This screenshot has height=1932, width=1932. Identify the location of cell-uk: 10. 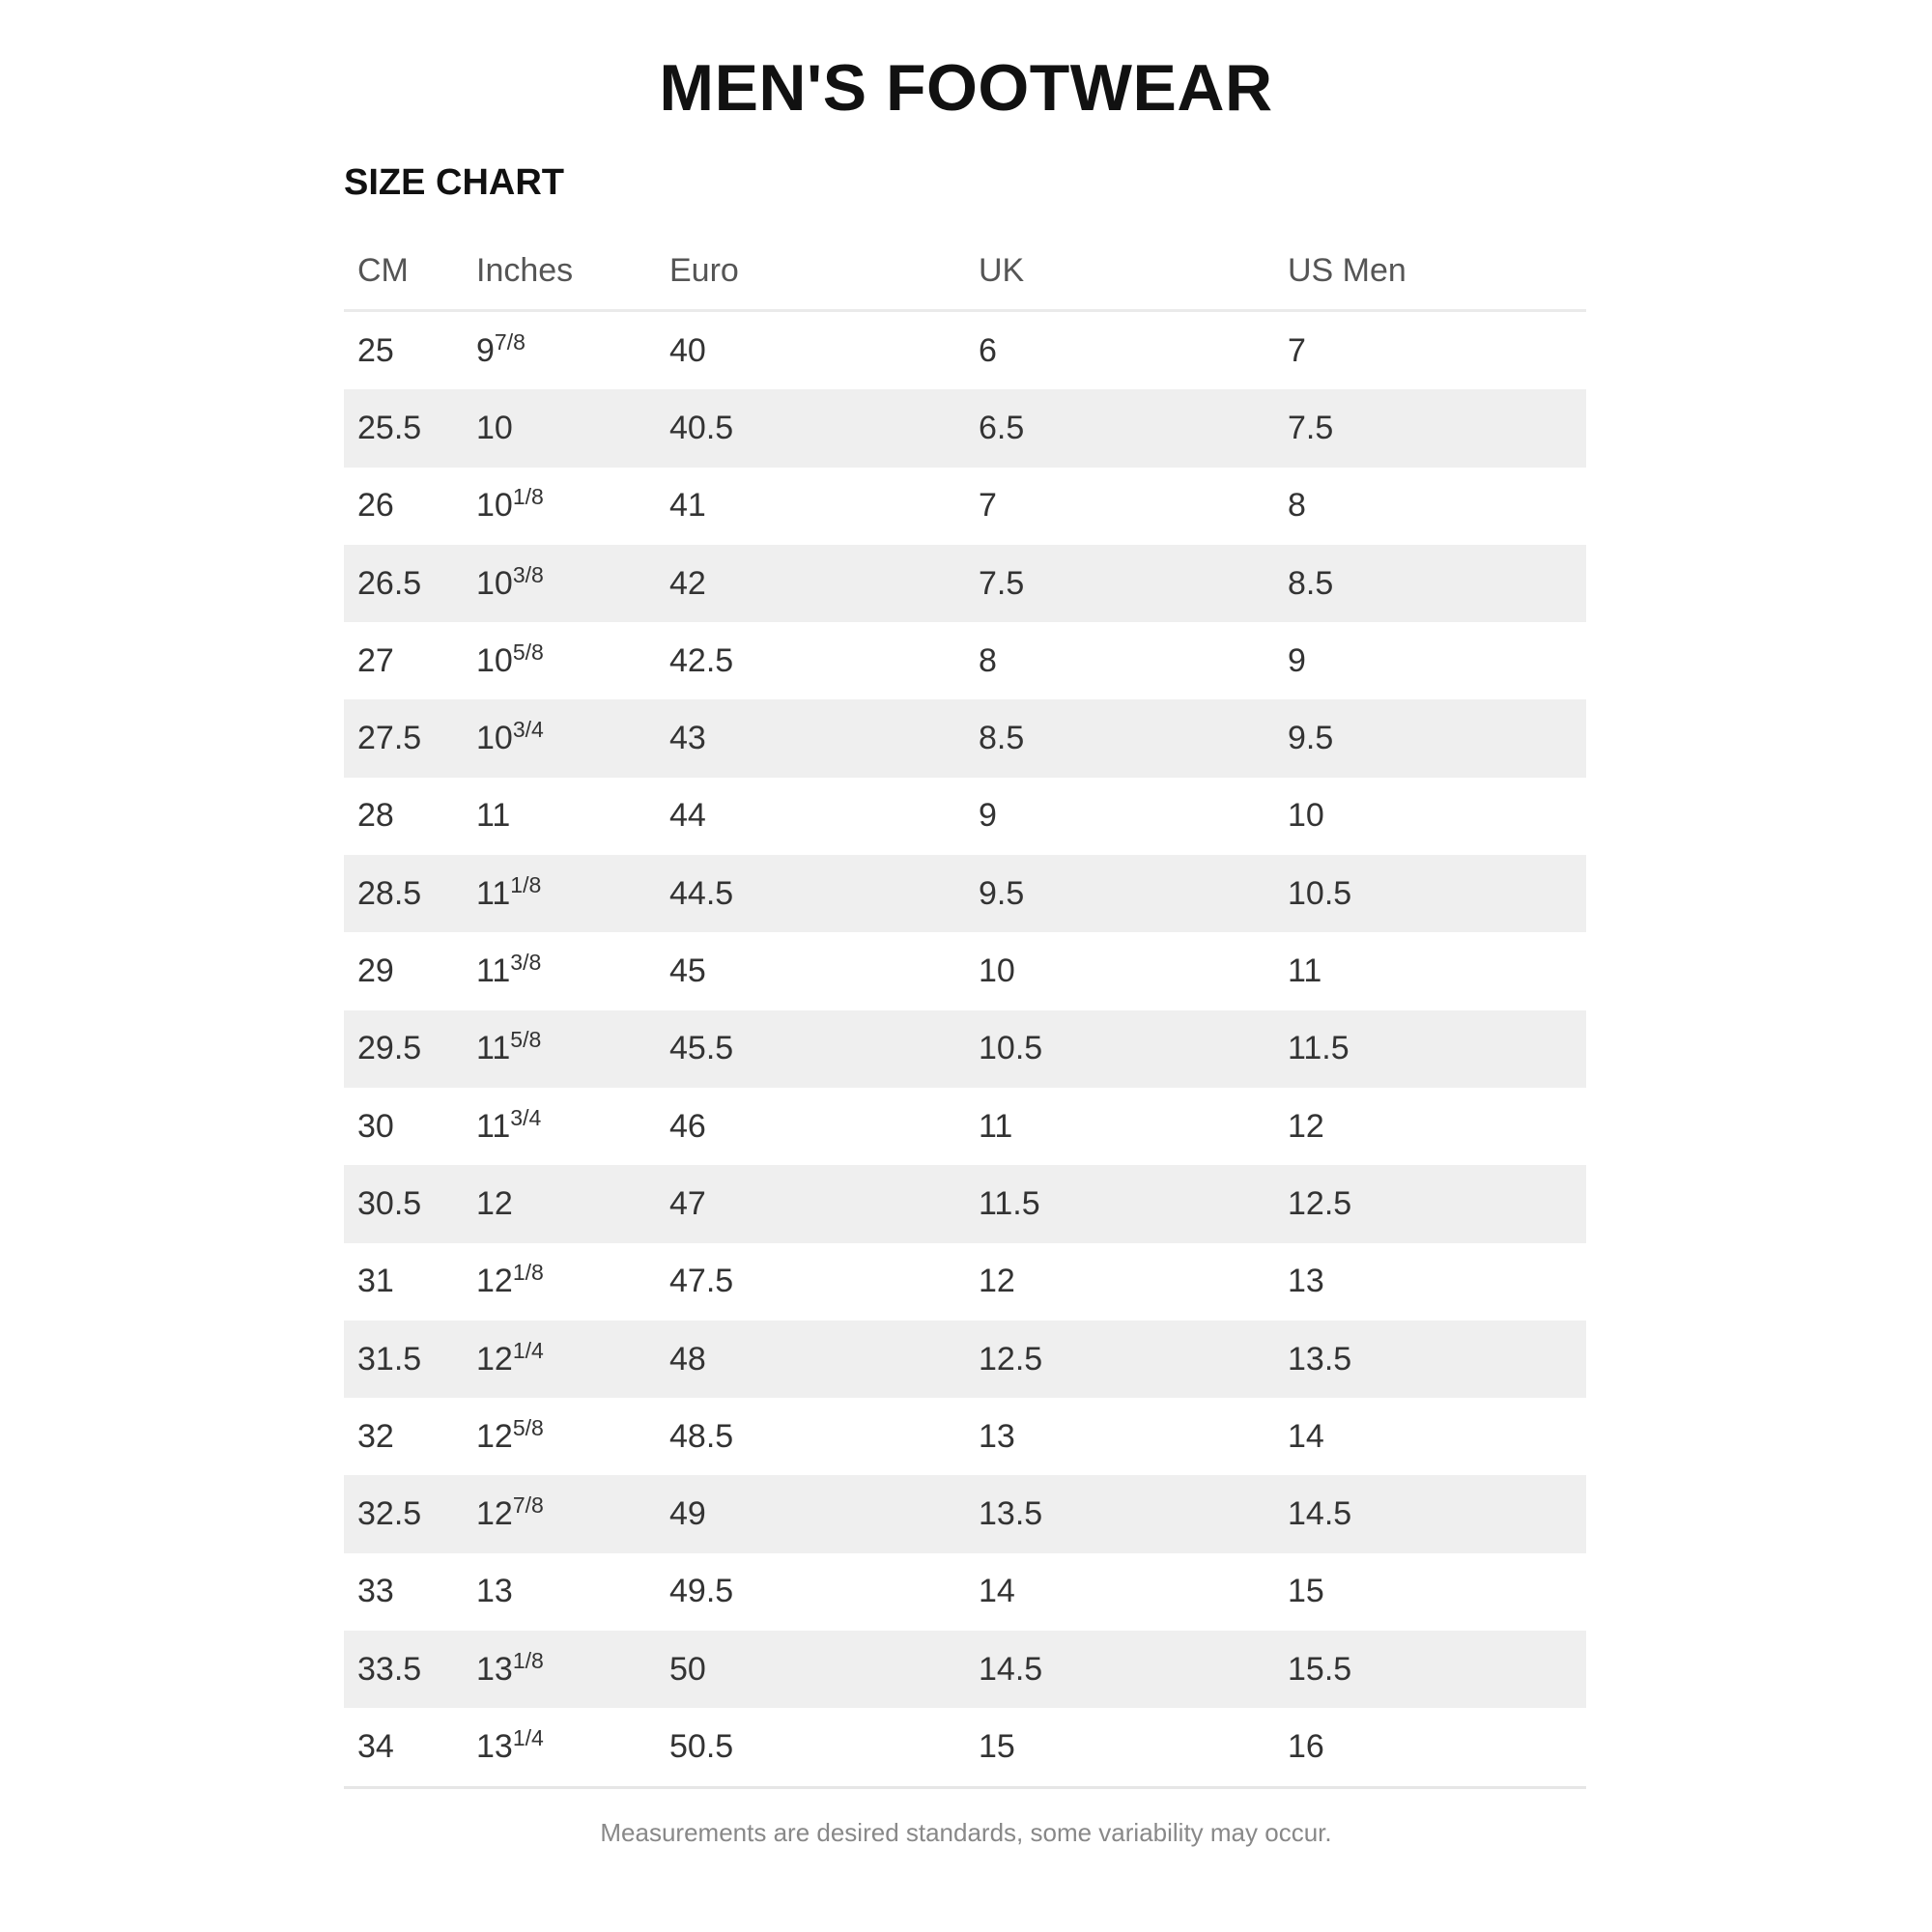
(997, 971).